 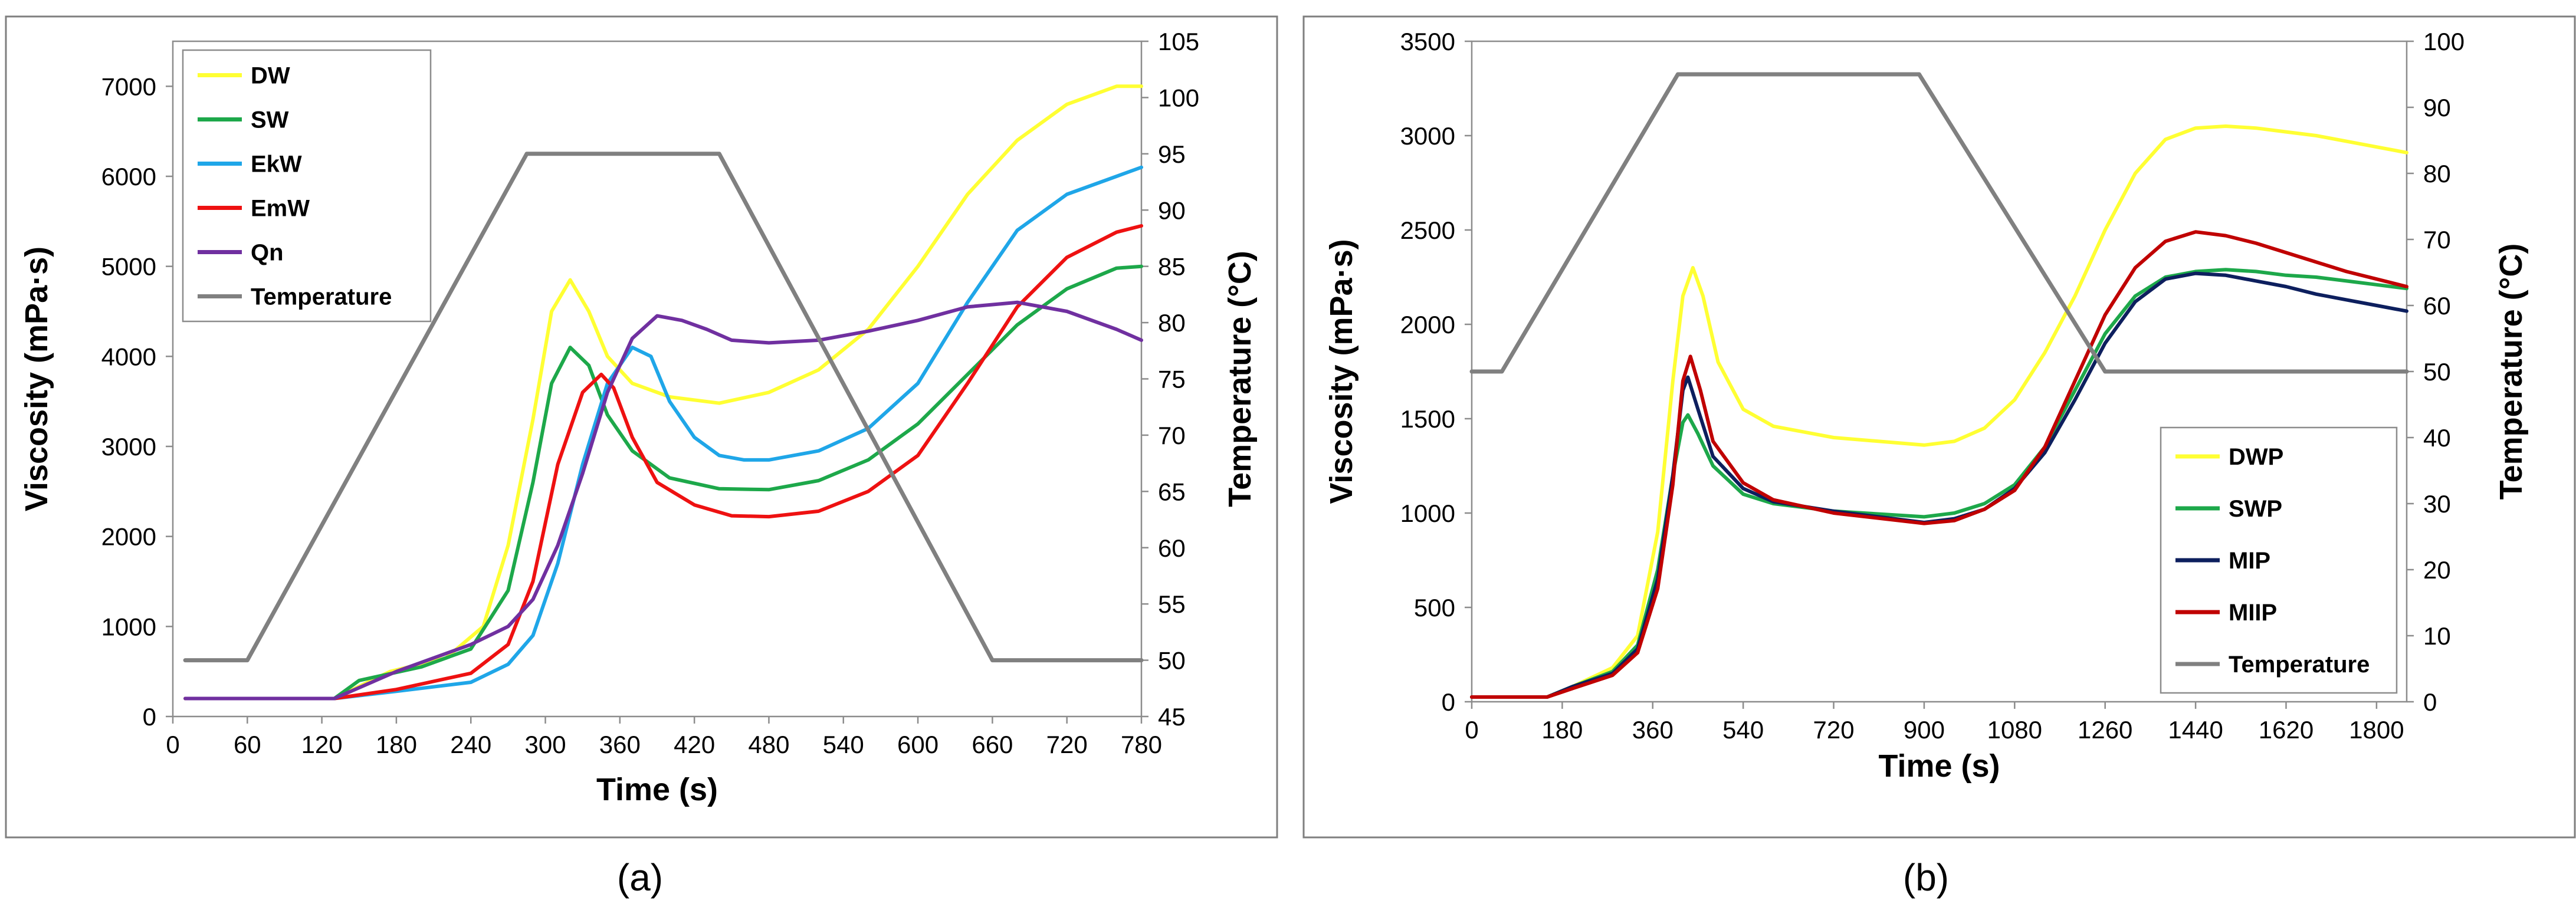 What do you see at coordinates (280, 209) in the screenshot?
I see `legend-label: EmW` at bounding box center [280, 209].